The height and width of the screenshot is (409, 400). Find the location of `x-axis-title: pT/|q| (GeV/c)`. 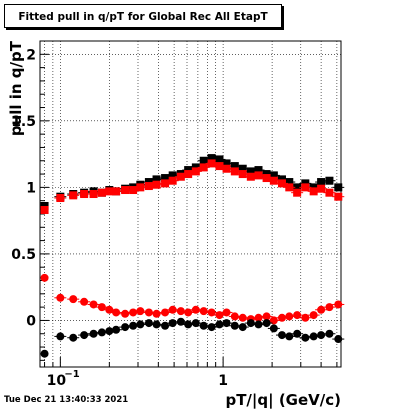

x-axis-title: pT/|q| (GeV/c) is located at coordinates (283, 400).